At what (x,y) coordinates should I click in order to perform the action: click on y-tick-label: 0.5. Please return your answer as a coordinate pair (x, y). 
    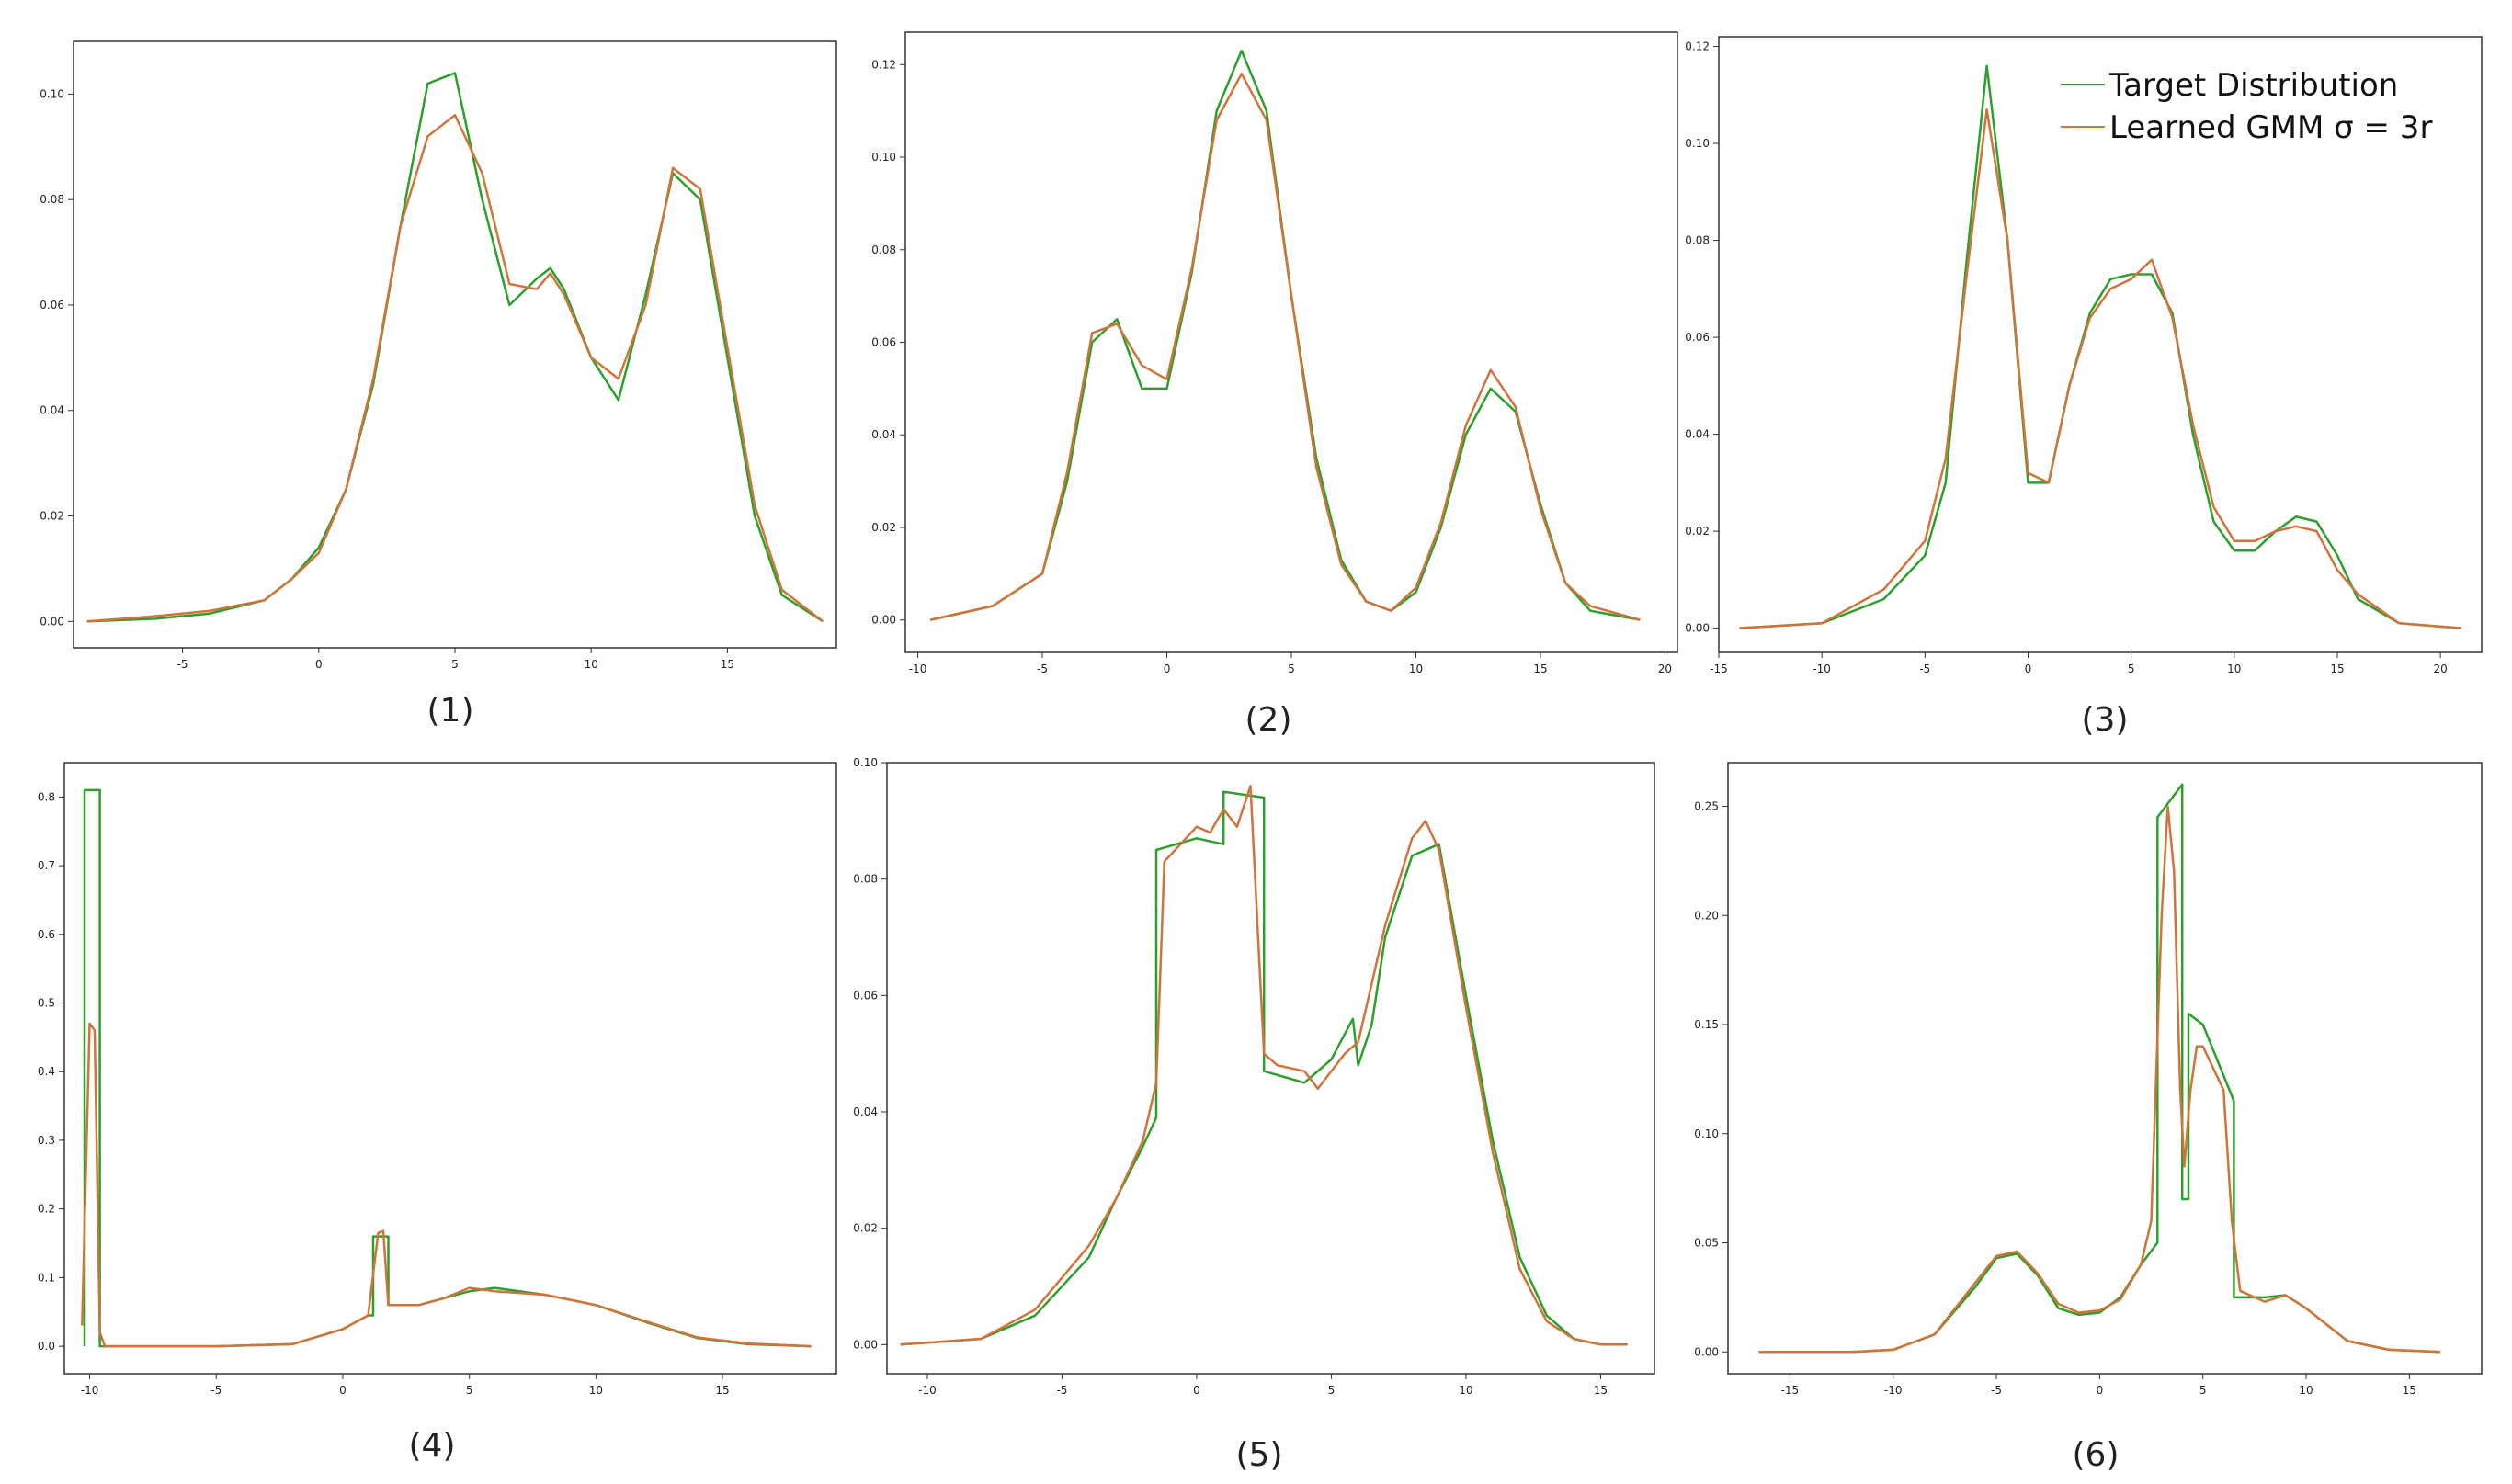
    Looking at the image, I should click on (46, 1004).